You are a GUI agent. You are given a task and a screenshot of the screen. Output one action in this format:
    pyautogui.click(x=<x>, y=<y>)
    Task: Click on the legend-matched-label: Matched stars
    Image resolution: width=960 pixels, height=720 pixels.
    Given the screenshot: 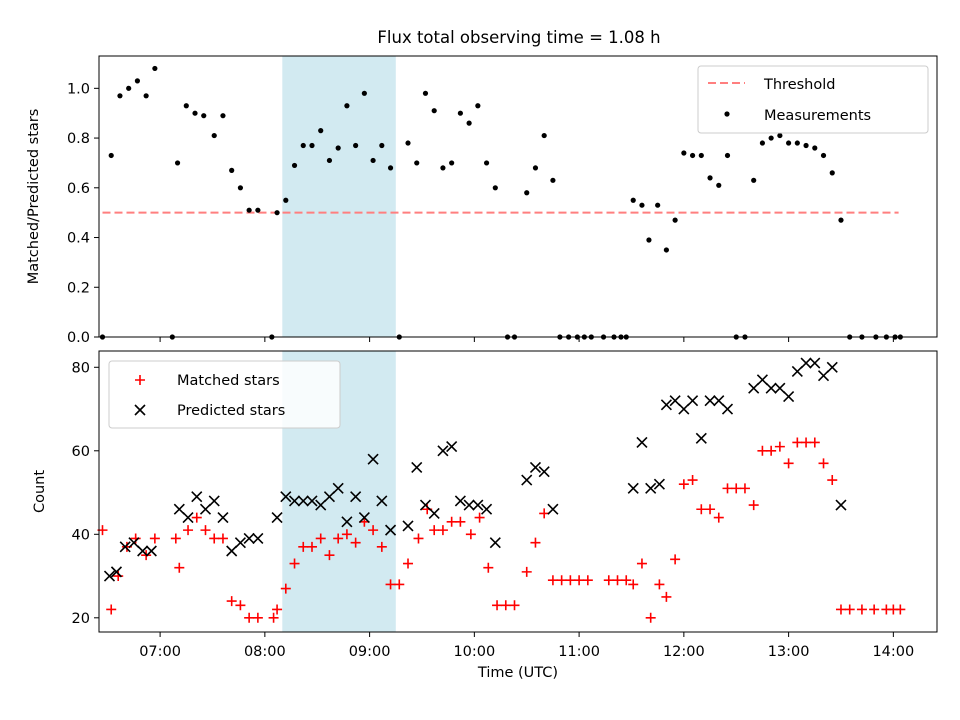 What is the action you would take?
    pyautogui.click(x=228, y=381)
    